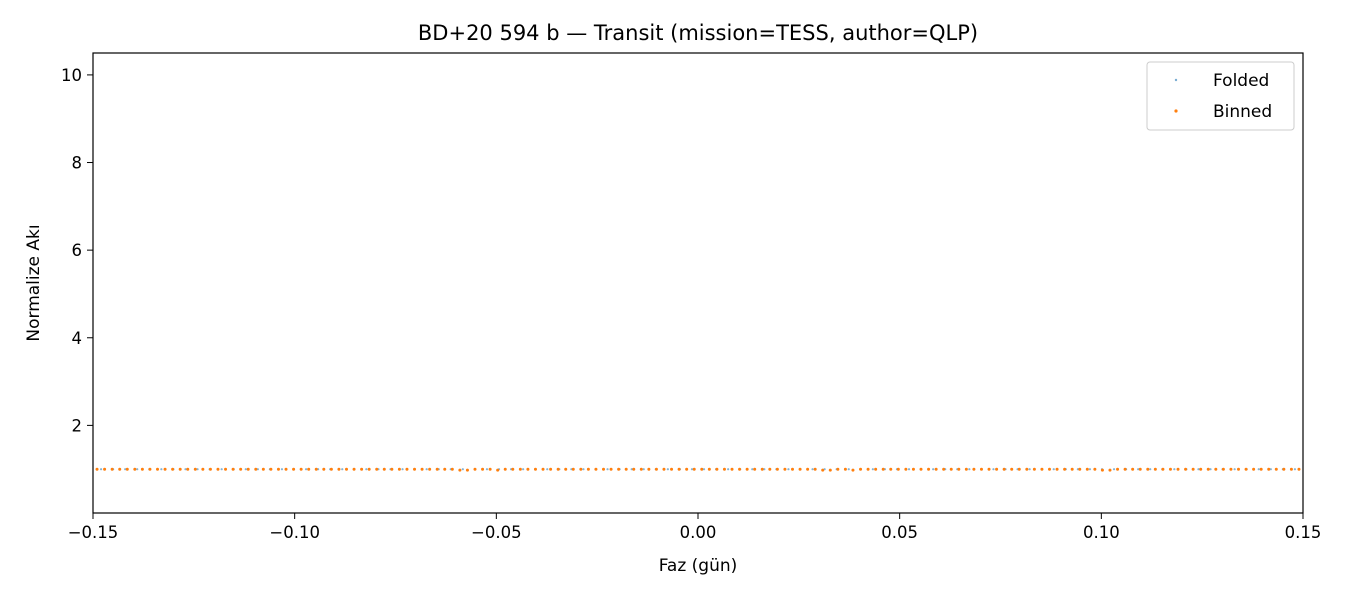 The image size is (1350, 600). What do you see at coordinates (698, 532) in the screenshot?
I see `x-tick-label: 0.00` at bounding box center [698, 532].